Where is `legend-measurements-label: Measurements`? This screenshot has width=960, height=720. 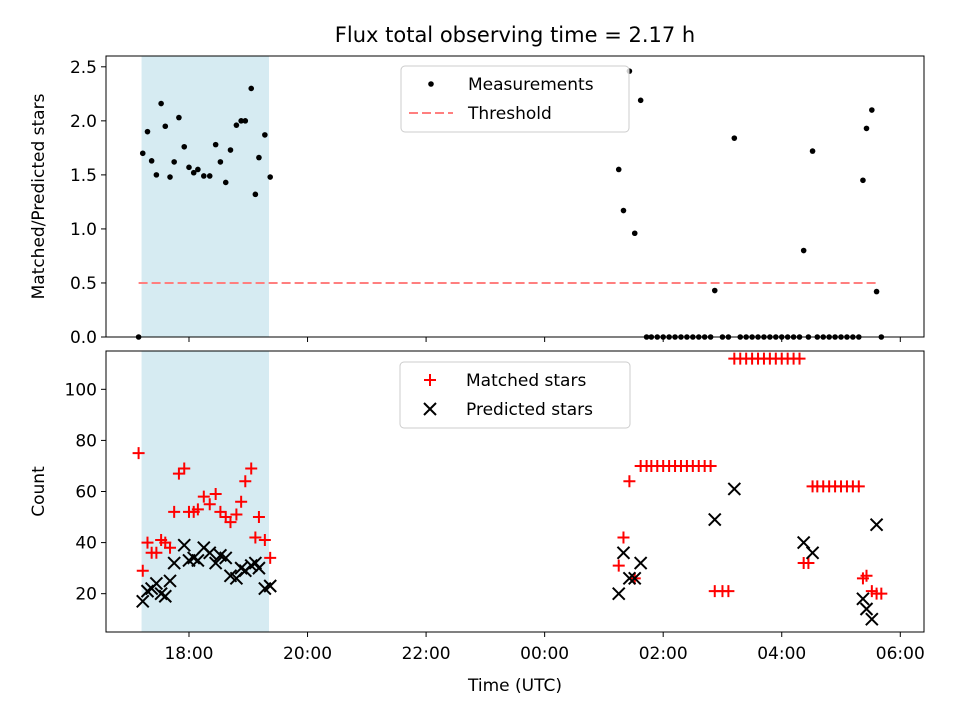 legend-measurements-label: Measurements is located at coordinates (531, 85).